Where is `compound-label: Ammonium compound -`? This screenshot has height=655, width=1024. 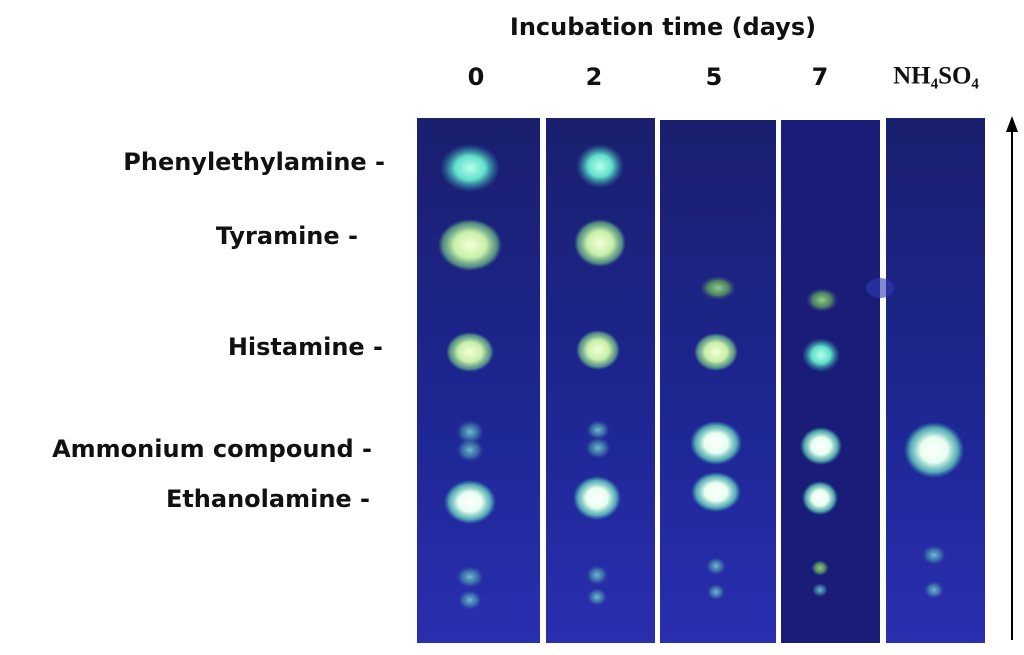
compound-label: Ammonium compound - is located at coordinates (212, 449).